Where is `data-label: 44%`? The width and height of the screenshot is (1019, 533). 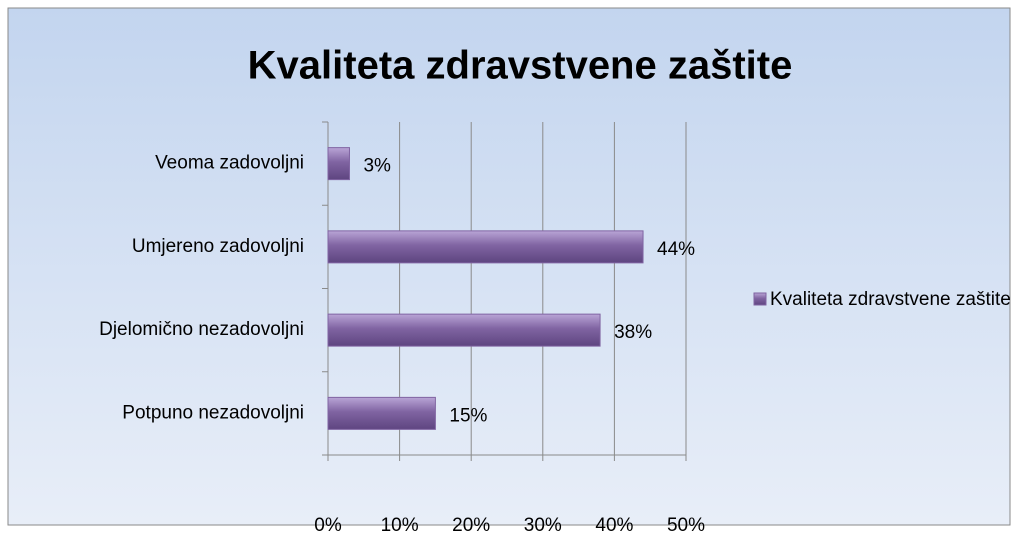 data-label: 44% is located at coordinates (676, 249).